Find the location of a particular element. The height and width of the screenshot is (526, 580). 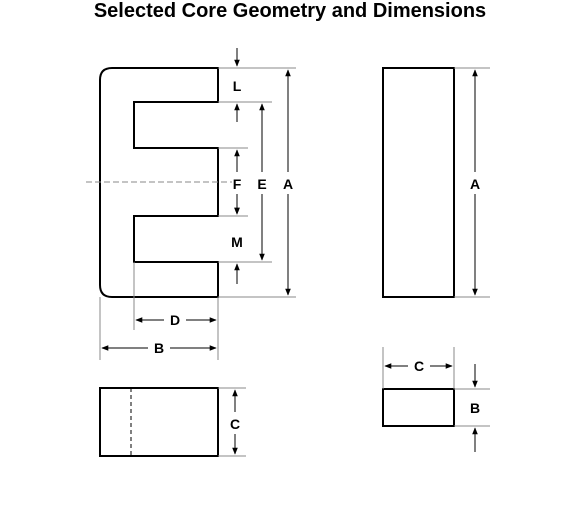

dimension-c-top: C is located at coordinates (418, 366).